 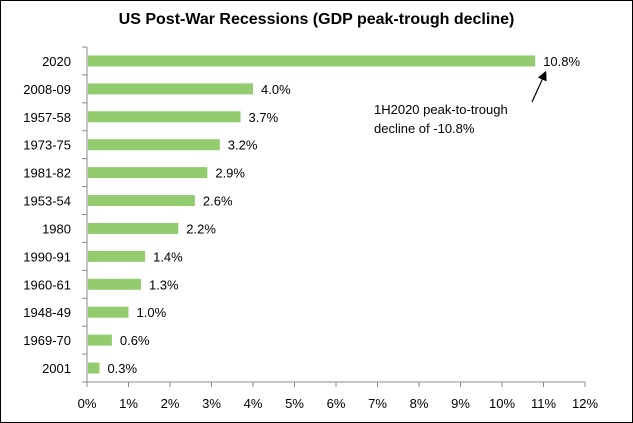 I want to click on data-label: 1.4%, so click(x=168, y=256).